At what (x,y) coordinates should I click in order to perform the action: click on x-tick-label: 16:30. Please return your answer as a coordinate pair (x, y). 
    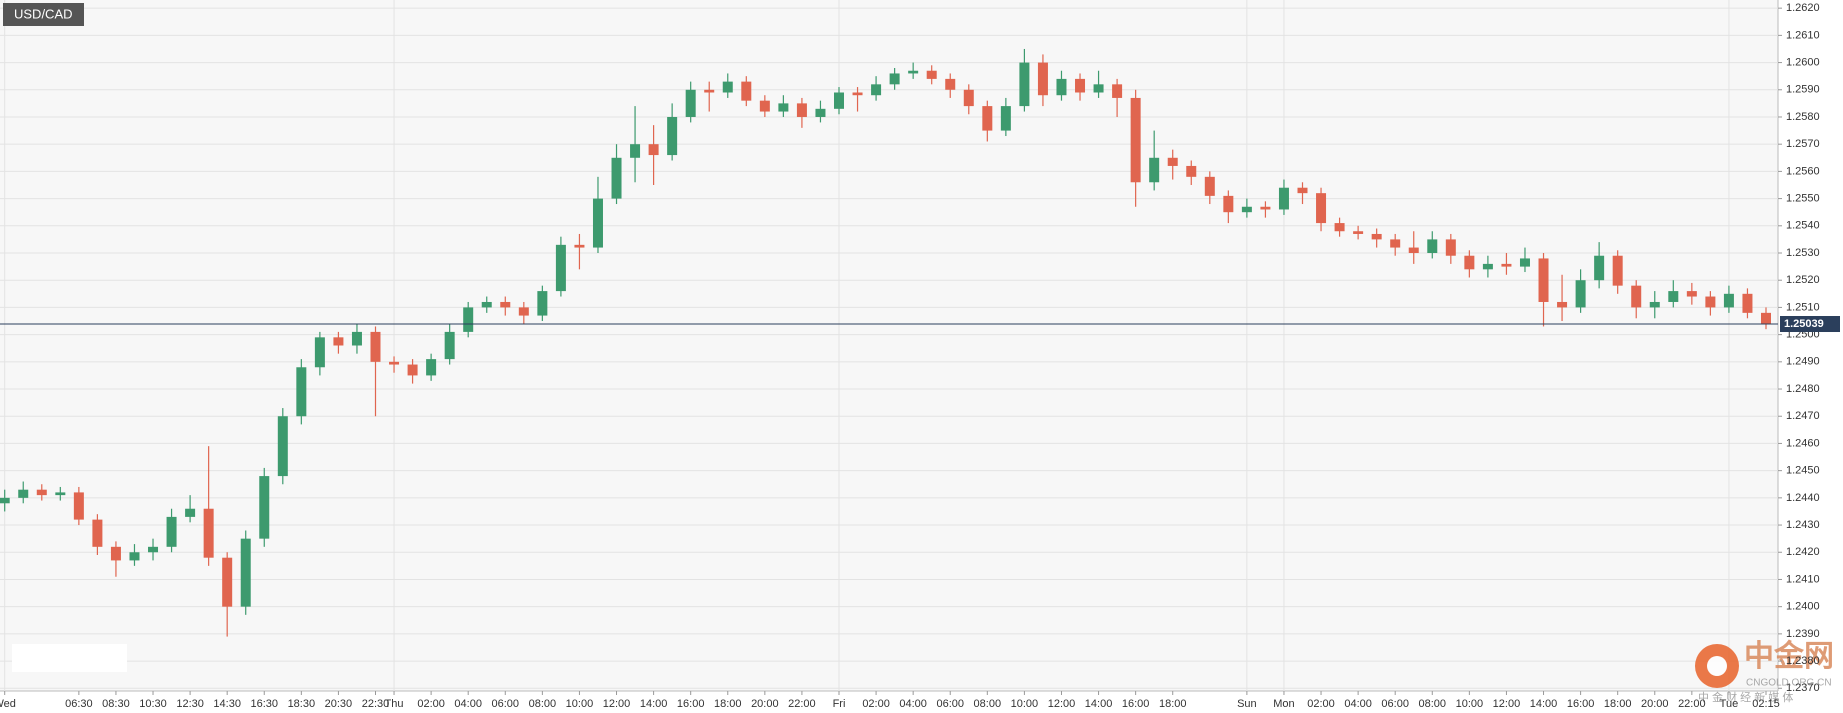
    Looking at the image, I should click on (264, 704).